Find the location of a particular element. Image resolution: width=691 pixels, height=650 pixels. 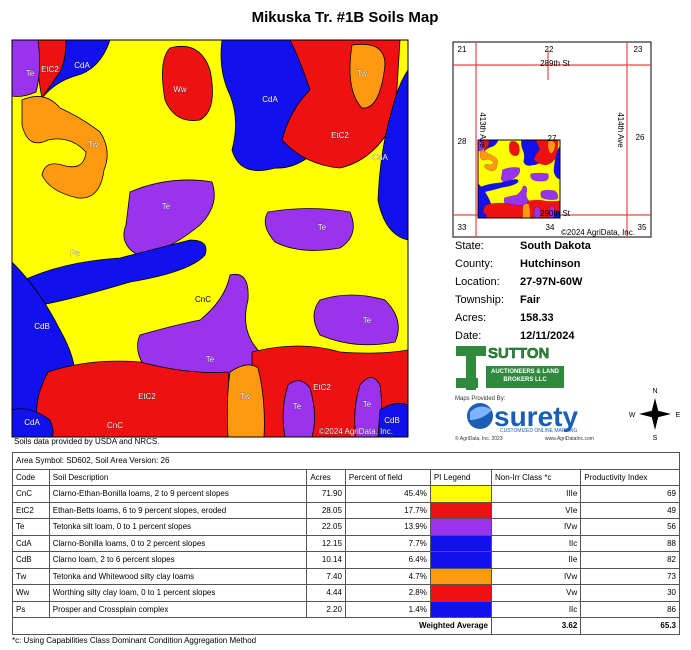

map-copyright: ©2024 AgriData, Inc. is located at coordinates (356, 431).